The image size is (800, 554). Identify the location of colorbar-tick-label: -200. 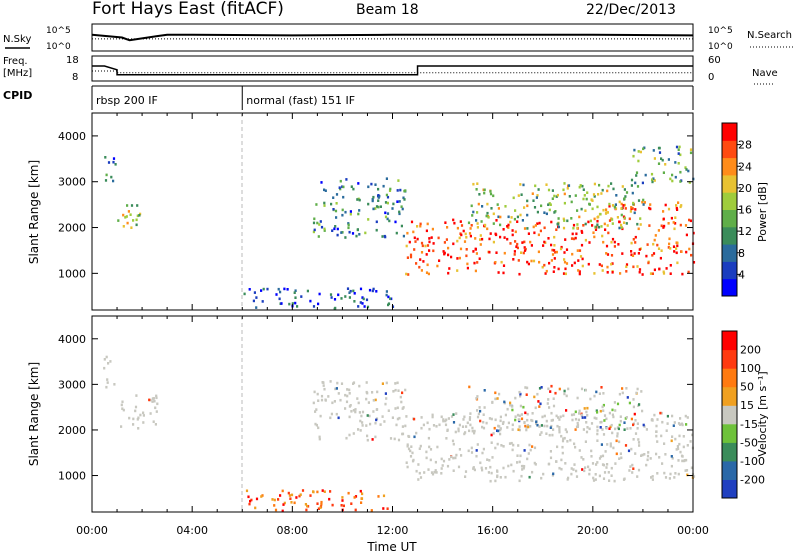
(752, 479).